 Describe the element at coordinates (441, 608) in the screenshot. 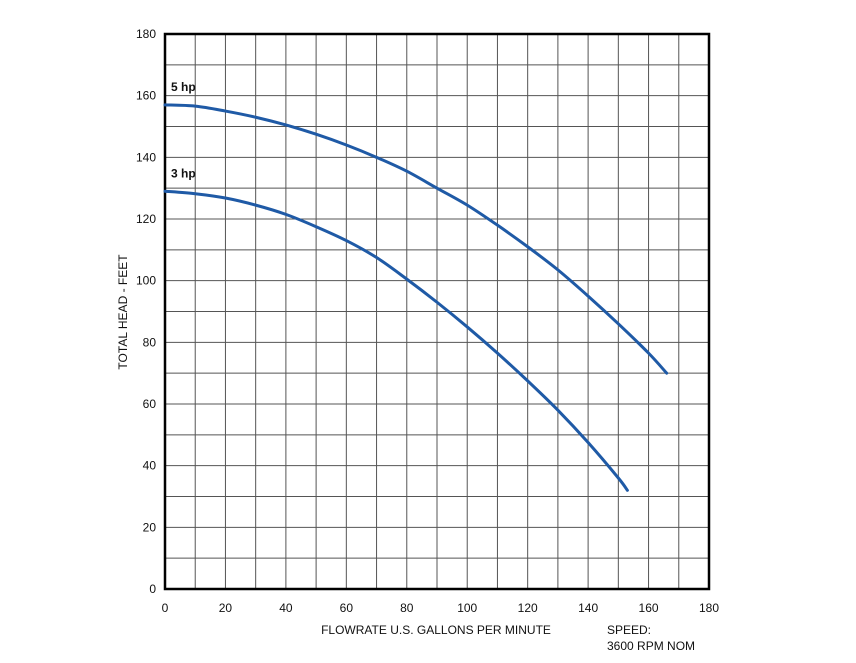

I see `x-tick-labels: 0 20 40 60 80 100 120 140 160 180` at that location.